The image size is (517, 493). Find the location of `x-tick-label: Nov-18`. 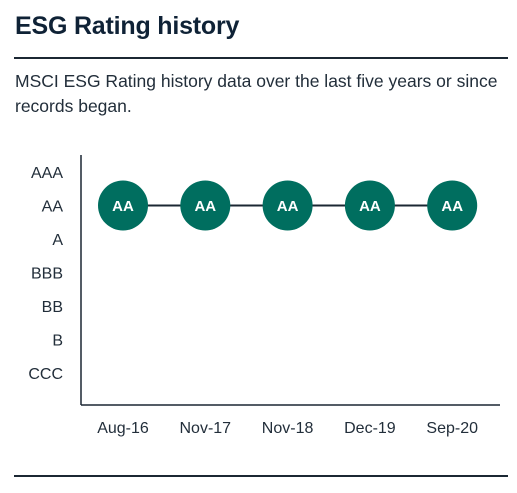

x-tick-label: Nov-18 is located at coordinates (288, 428).